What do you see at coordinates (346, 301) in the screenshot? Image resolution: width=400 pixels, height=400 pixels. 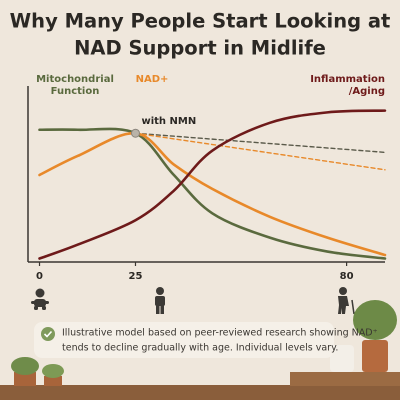 I see `elder-icon` at bounding box center [346, 301].